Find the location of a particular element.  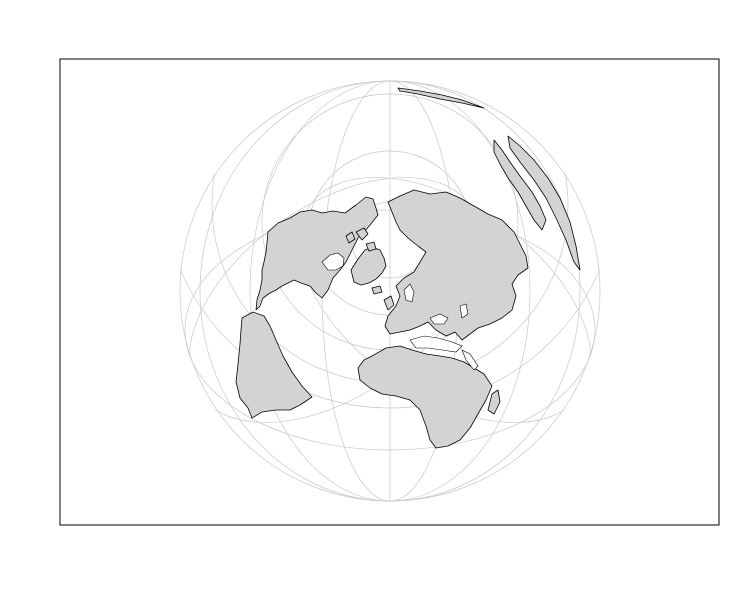

black-sea is located at coordinates (439, 319).